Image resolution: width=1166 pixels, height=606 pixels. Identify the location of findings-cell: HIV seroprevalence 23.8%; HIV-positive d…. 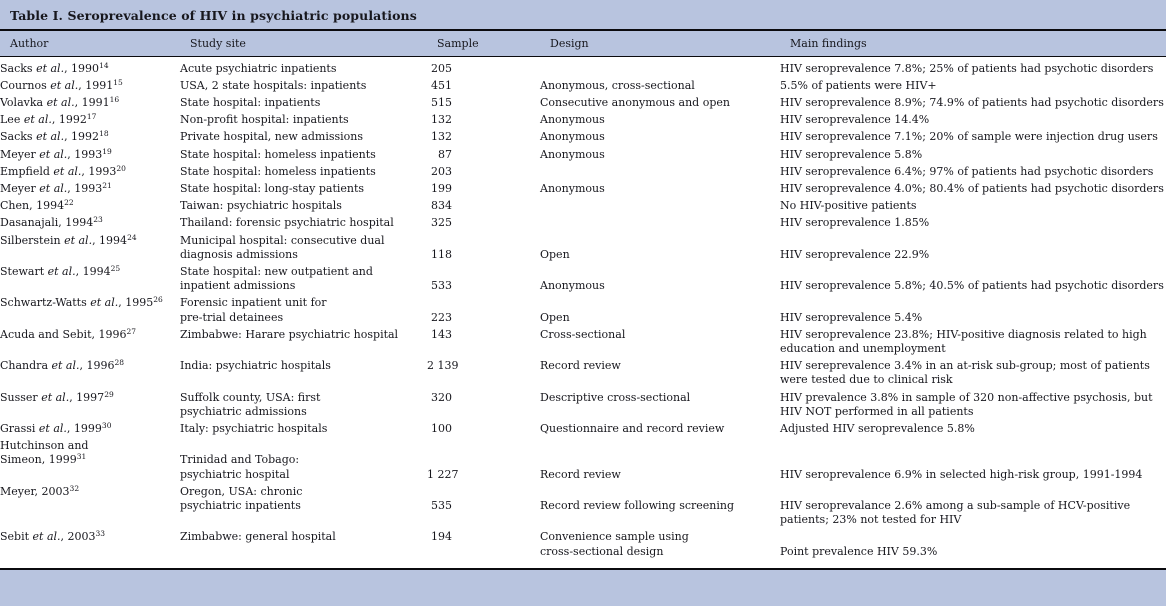
(973, 342).